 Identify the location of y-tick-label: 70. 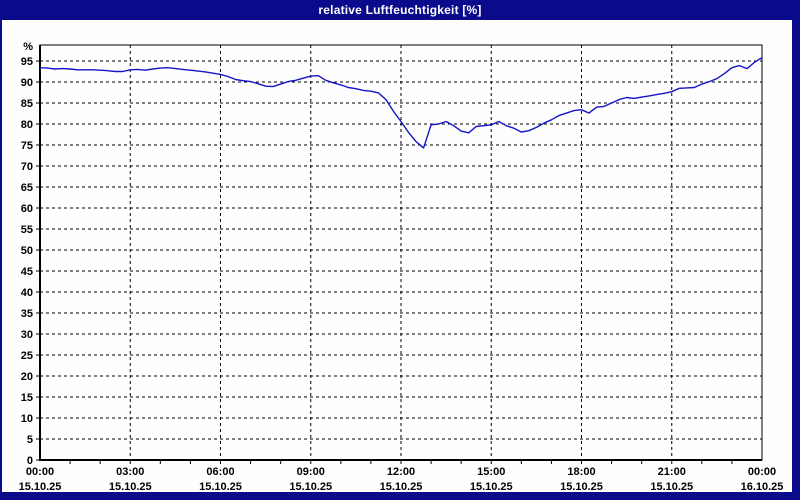
(27, 167).